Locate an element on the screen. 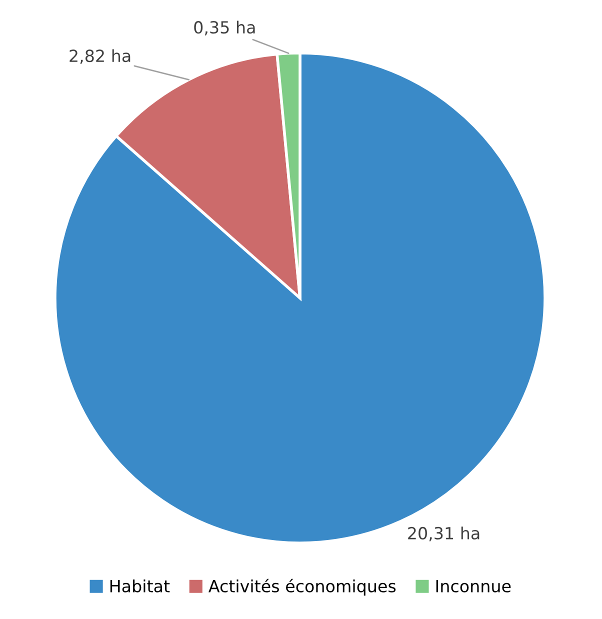 This screenshot has width=602, height=619. data-label: 0,35 ha is located at coordinates (224, 28).